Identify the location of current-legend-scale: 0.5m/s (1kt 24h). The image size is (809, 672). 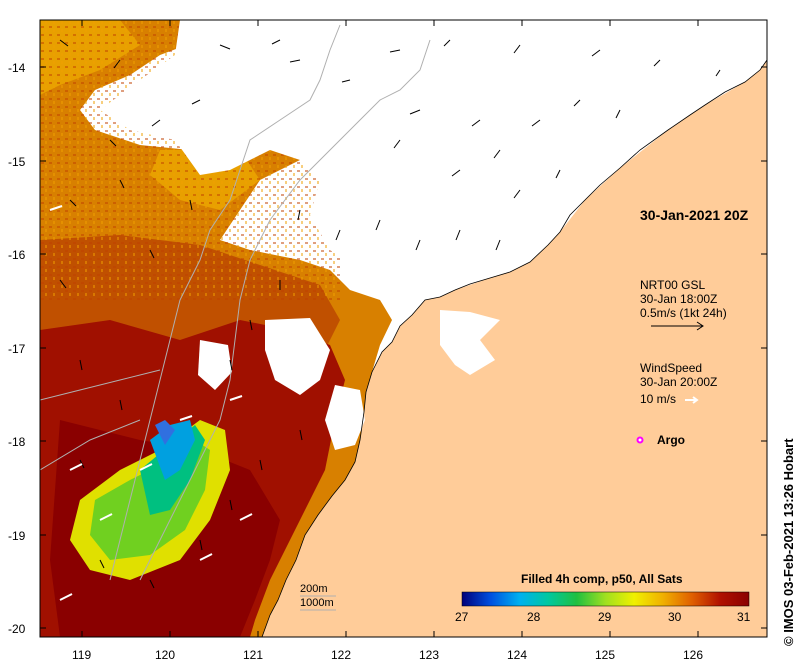
(683, 313).